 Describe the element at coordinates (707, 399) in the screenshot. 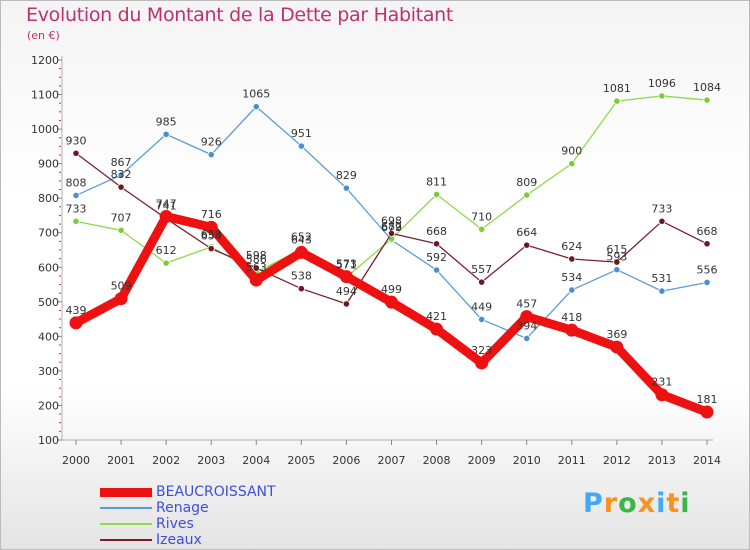

I see `data-label-beaucroissant: 181` at that location.